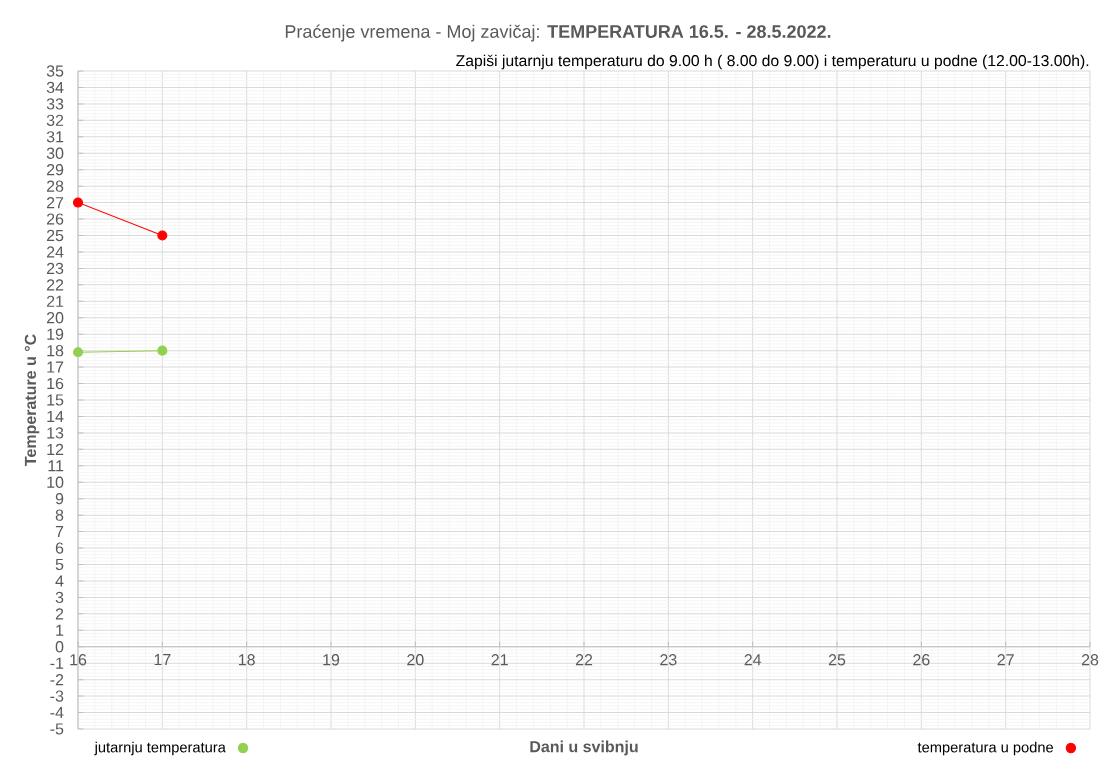 This screenshot has width=1111, height=773. What do you see at coordinates (32, 400) in the screenshot?
I see `y-axis-title: Temperature u °C` at bounding box center [32, 400].